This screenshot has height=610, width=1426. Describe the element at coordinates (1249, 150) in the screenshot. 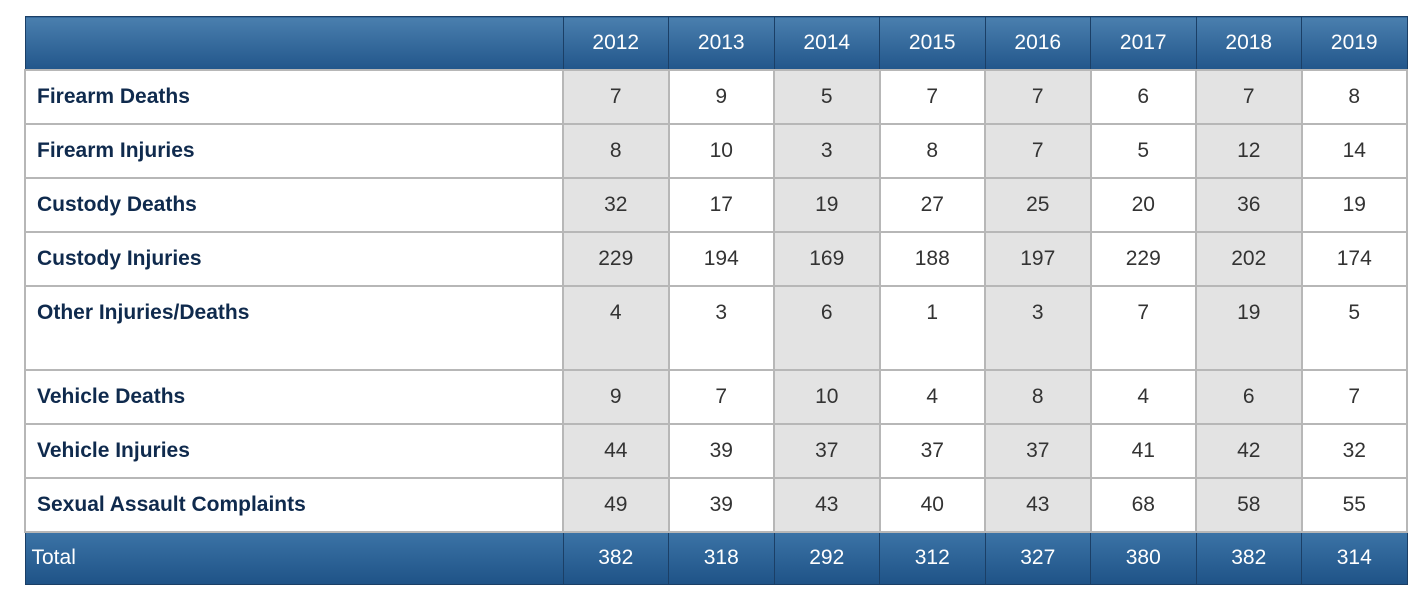

I see `value-cell: 12` at that location.